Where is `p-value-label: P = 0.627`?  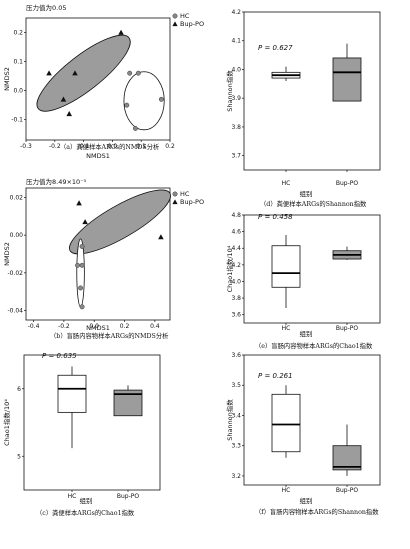
p-value-label: P = 0.627 is located at coordinates (275, 48).